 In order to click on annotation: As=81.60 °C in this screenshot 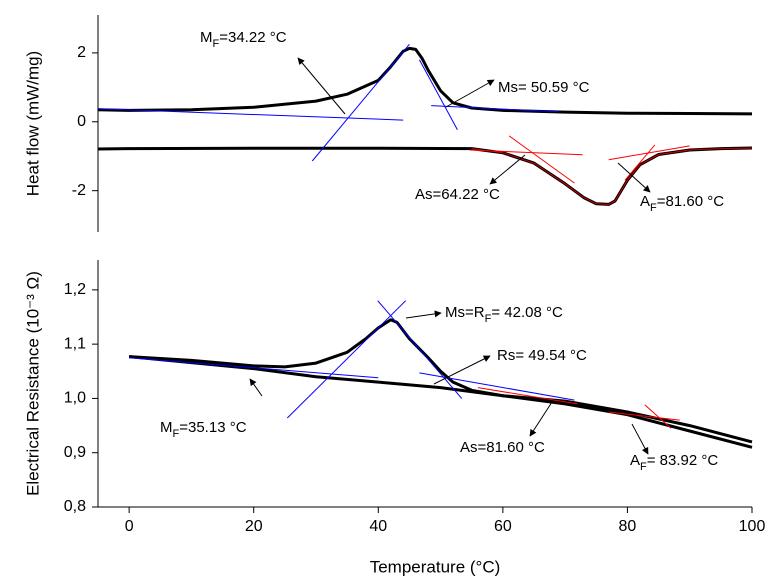, I will do `click(502, 447)`.